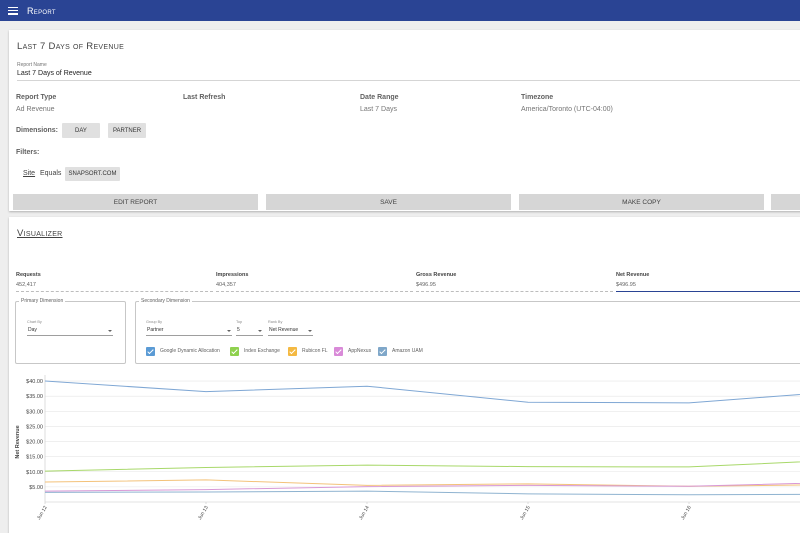 The width and height of the screenshot is (800, 533). I want to click on report-name-label: Report Name, so click(32, 65).